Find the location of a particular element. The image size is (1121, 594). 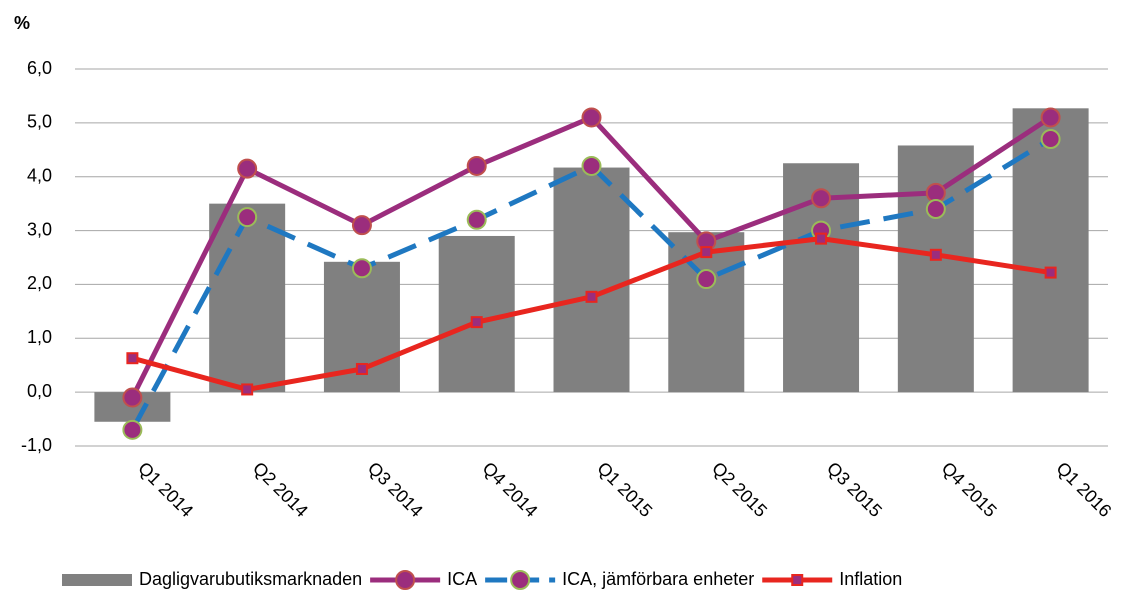

y-tick-label: 3,0 is located at coordinates (39, 229).